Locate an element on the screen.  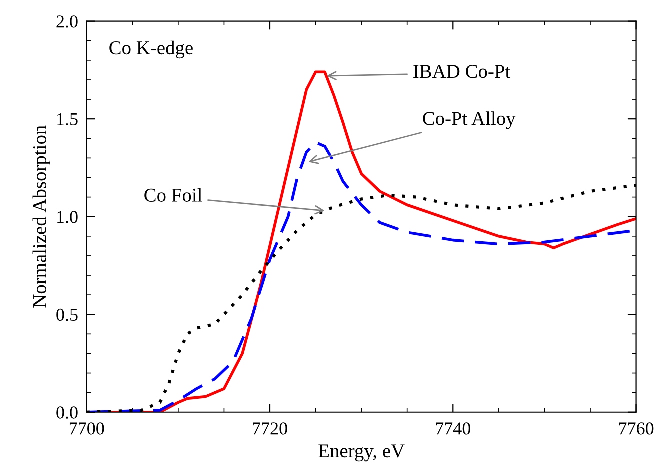
y-tick-label: 0.0 is located at coordinates (67, 412).